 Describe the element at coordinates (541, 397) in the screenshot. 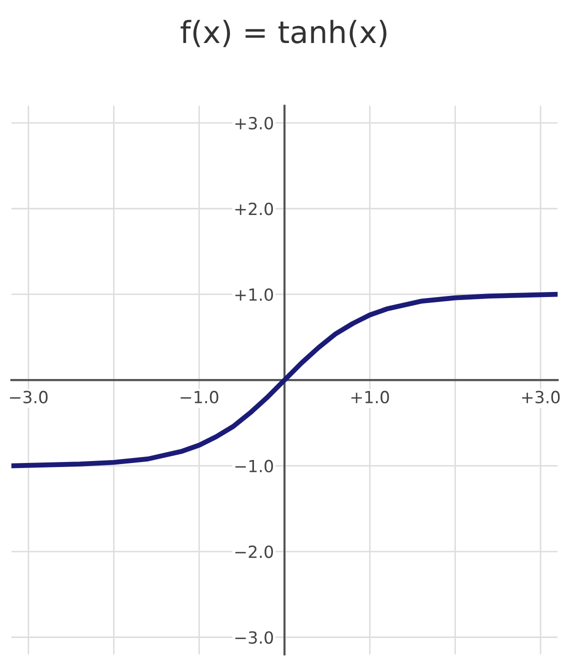

I see `x-tick-label: +3.0` at that location.